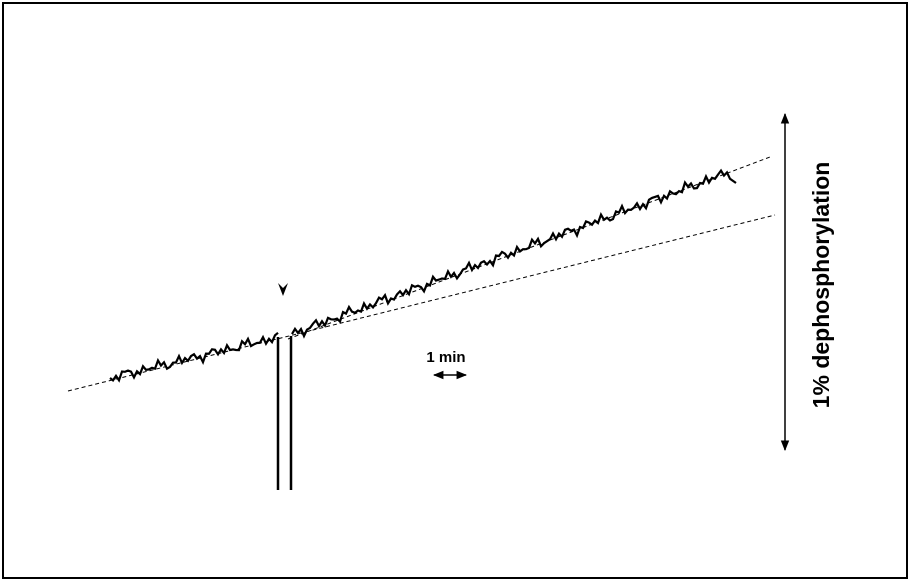  I want to click on vertical-scale-label: 1% dephosphorylation, so click(821, 285).